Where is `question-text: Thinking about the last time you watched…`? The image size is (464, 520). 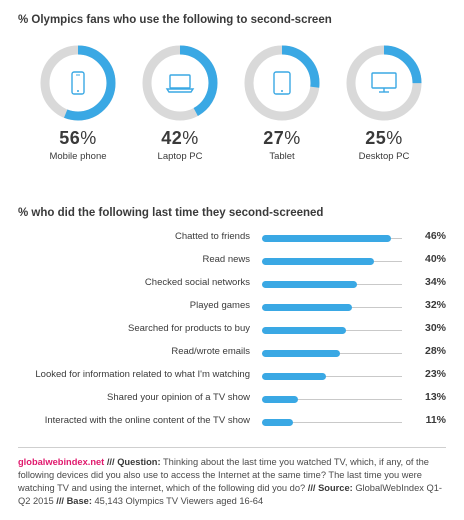 question-text: Thinking about the last time you watched… is located at coordinates (223, 475).